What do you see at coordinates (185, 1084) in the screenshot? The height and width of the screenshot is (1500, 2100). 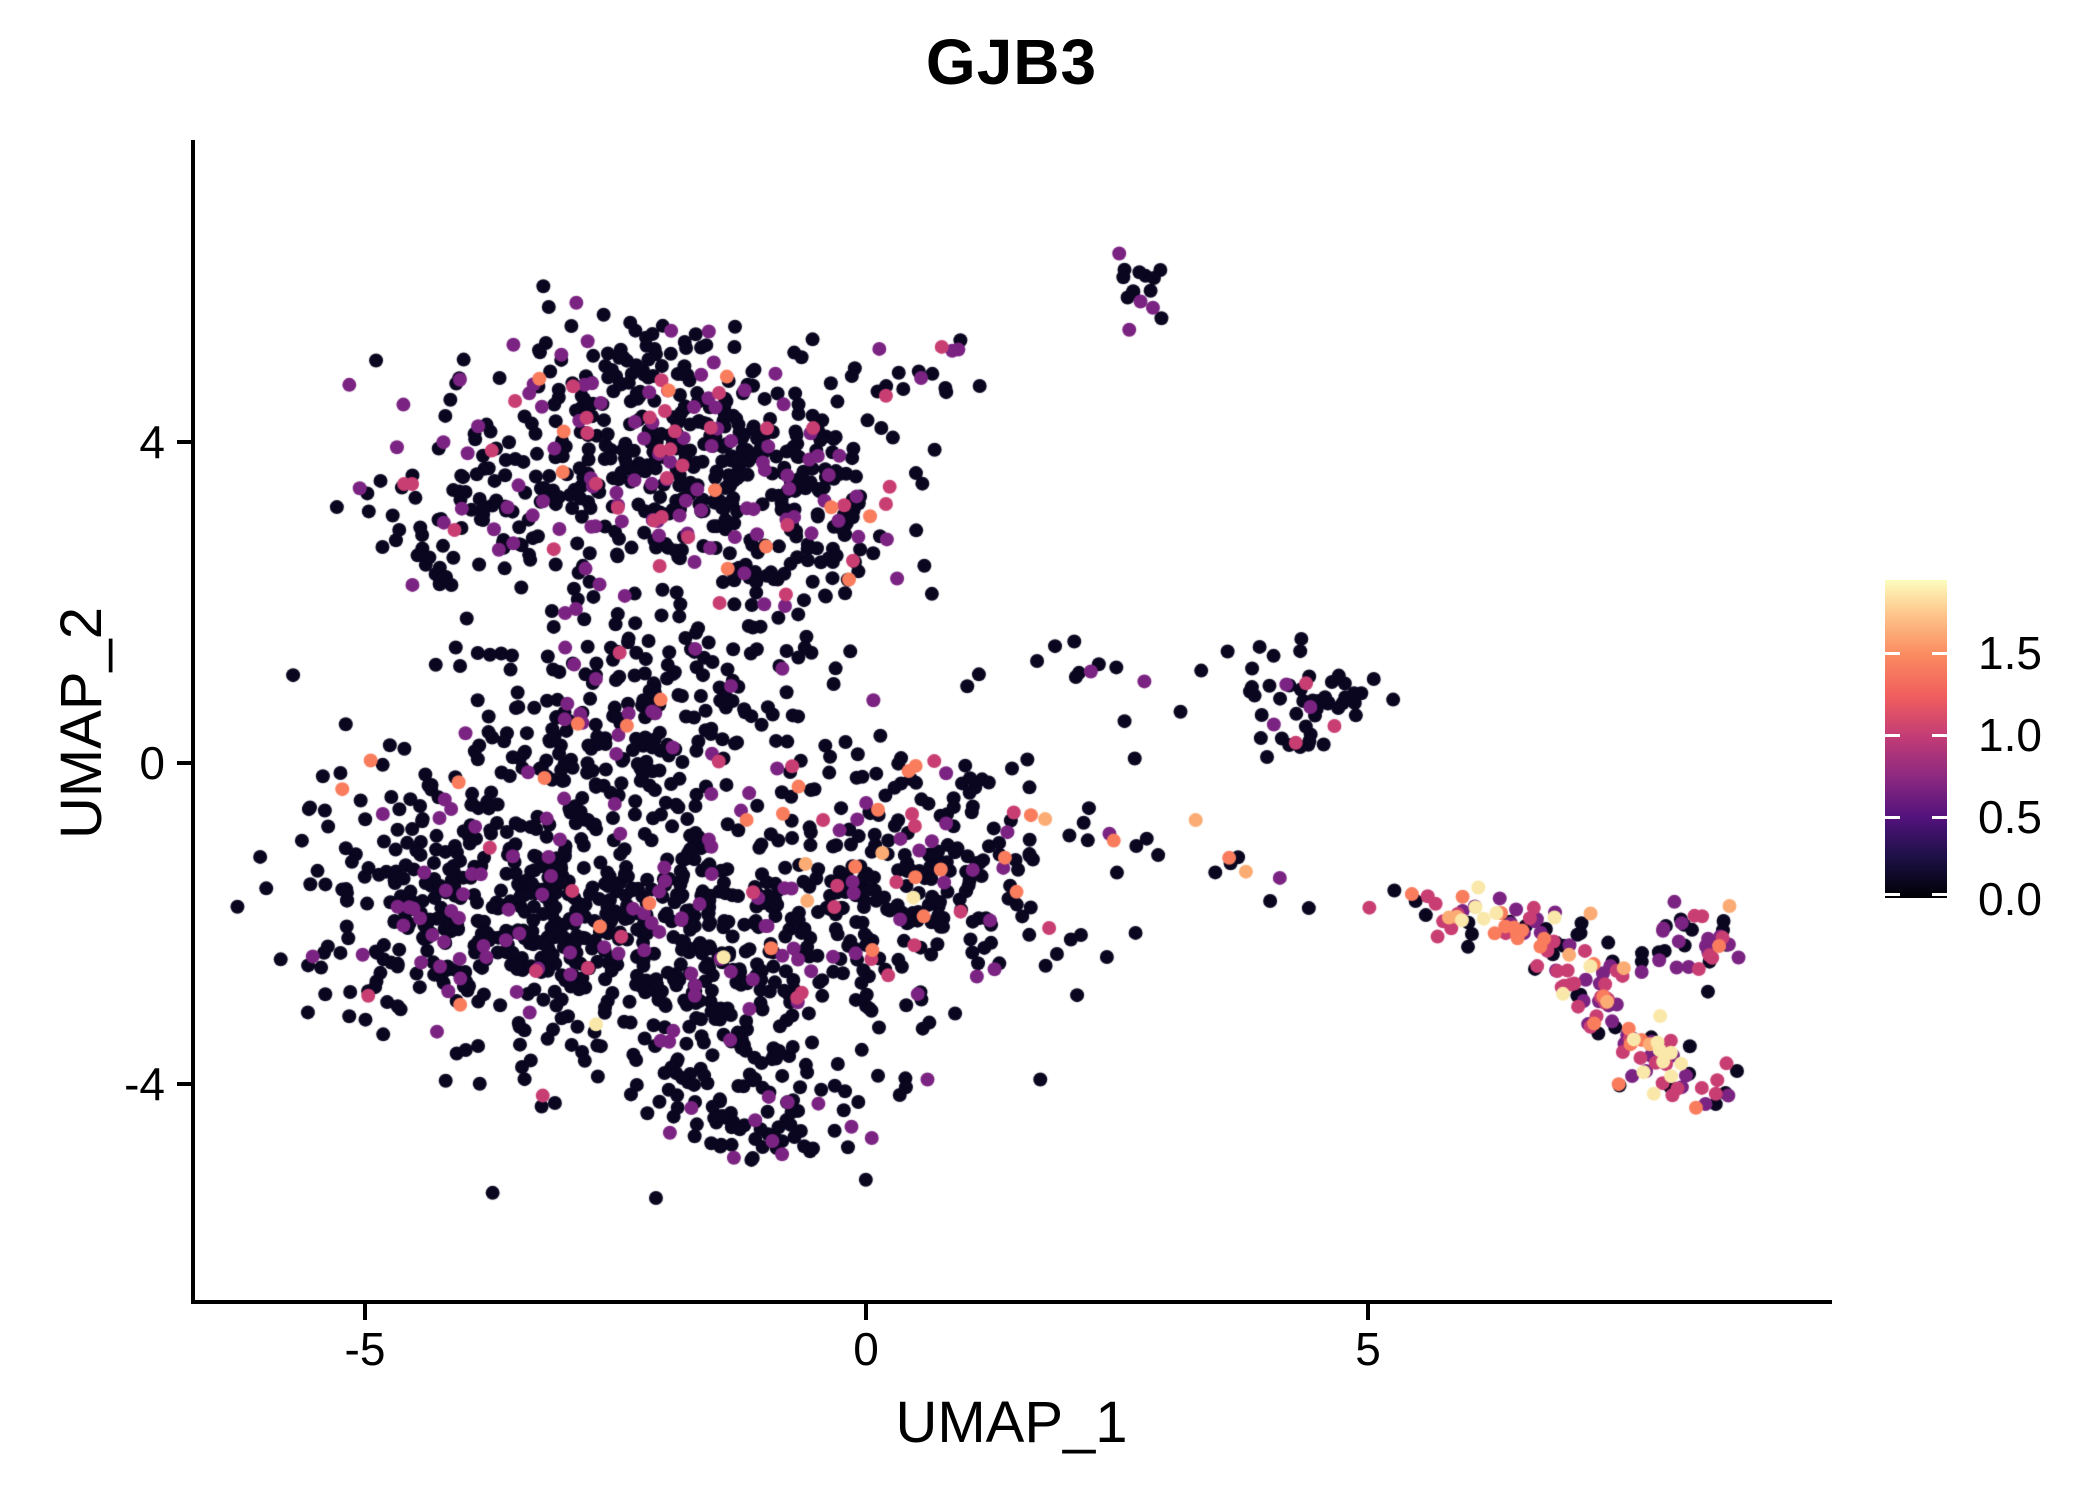 I see `y-tick-neg4` at bounding box center [185, 1084].